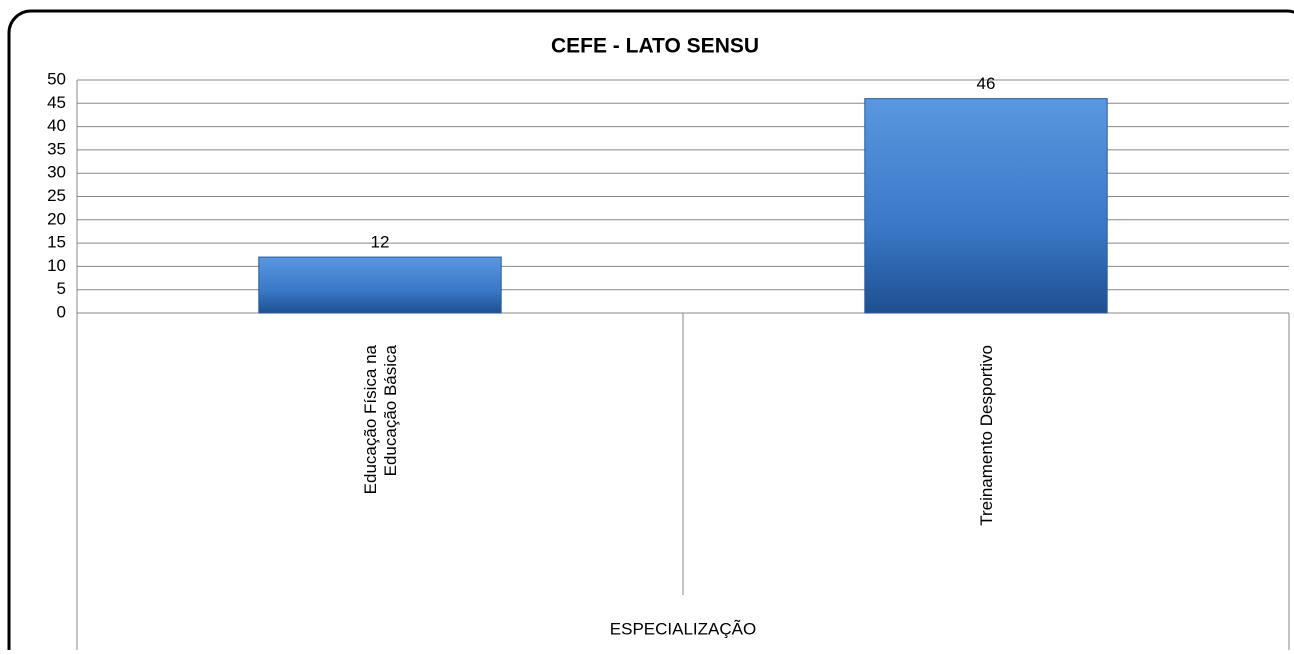  What do you see at coordinates (655, 46) in the screenshot?
I see `chart-title: CEFE - LATO SENSU` at bounding box center [655, 46].